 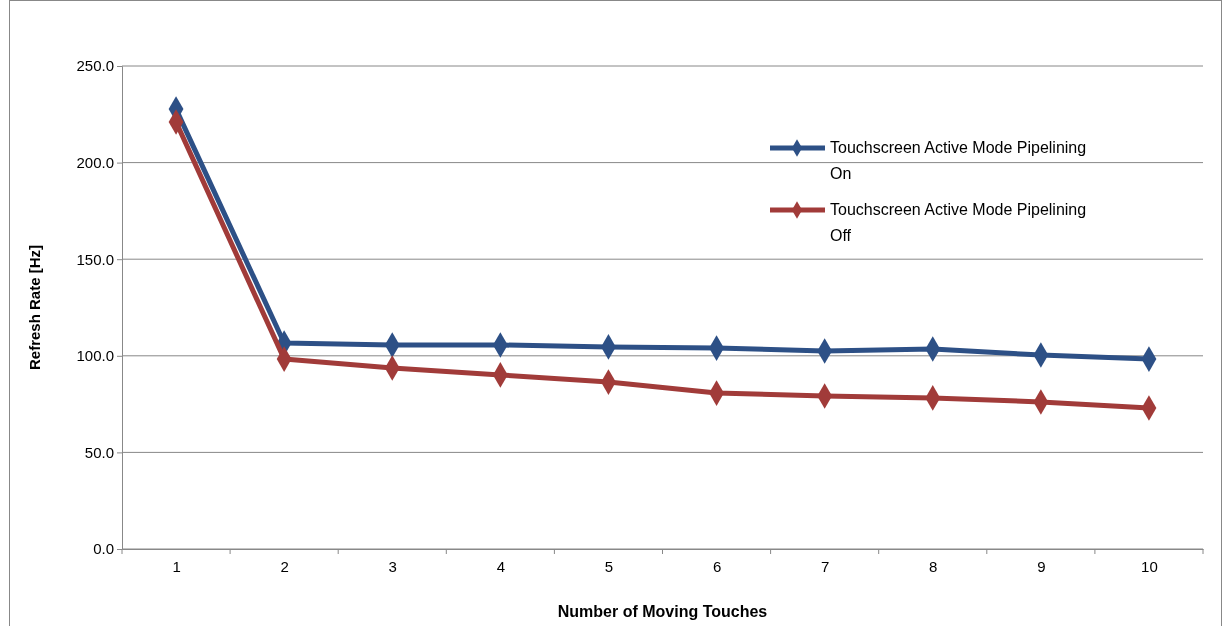 What do you see at coordinates (1149, 566) in the screenshot?
I see `x-tick-label: 10` at bounding box center [1149, 566].